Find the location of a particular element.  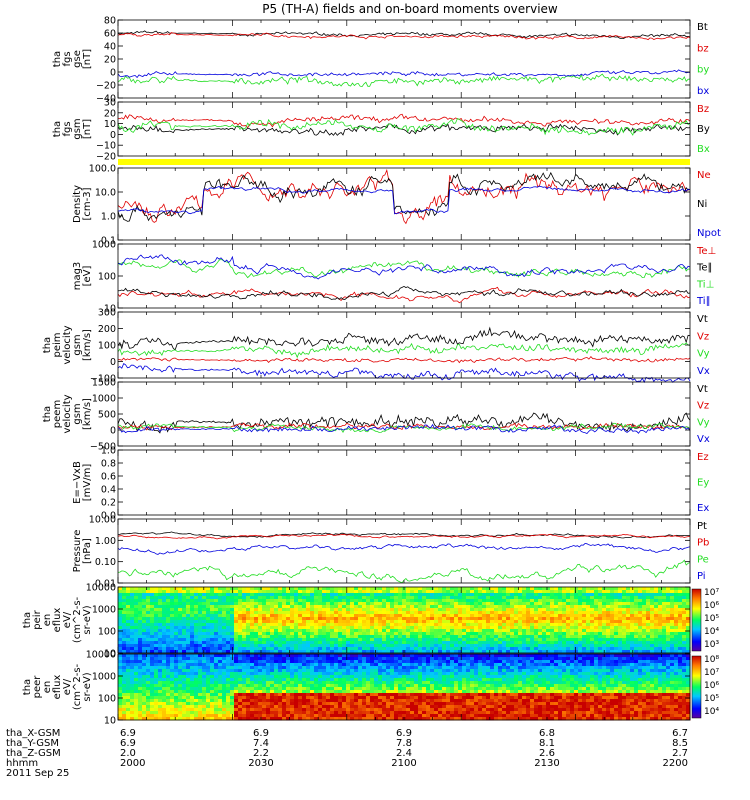

y-axis-label: peim is located at coordinates (57, 344).